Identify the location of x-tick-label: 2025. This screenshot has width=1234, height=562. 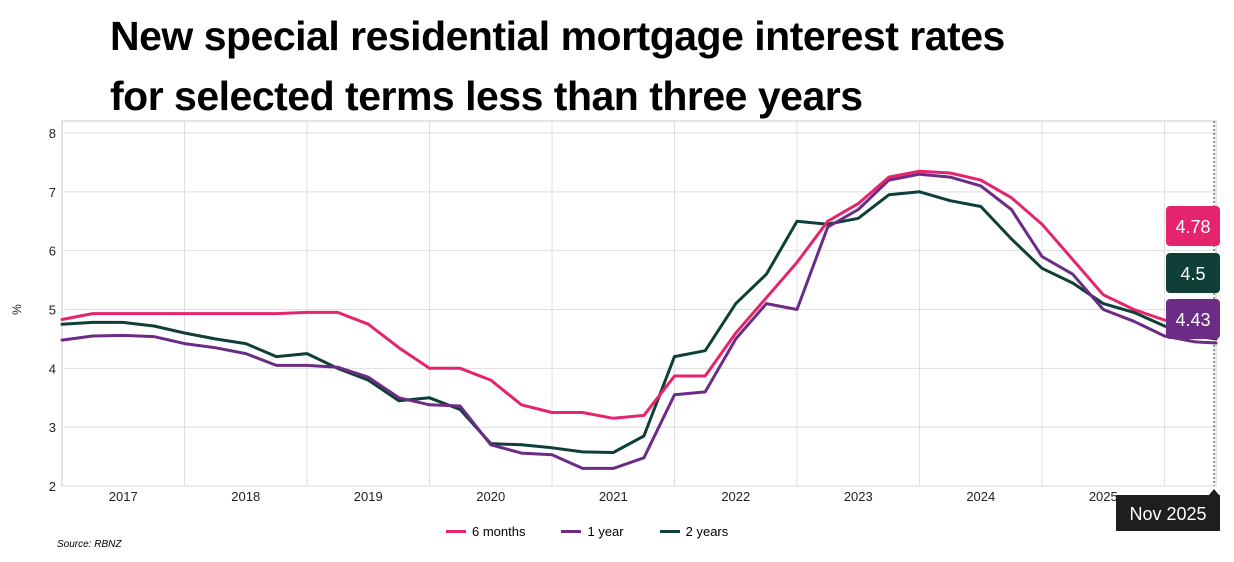
(1103, 496).